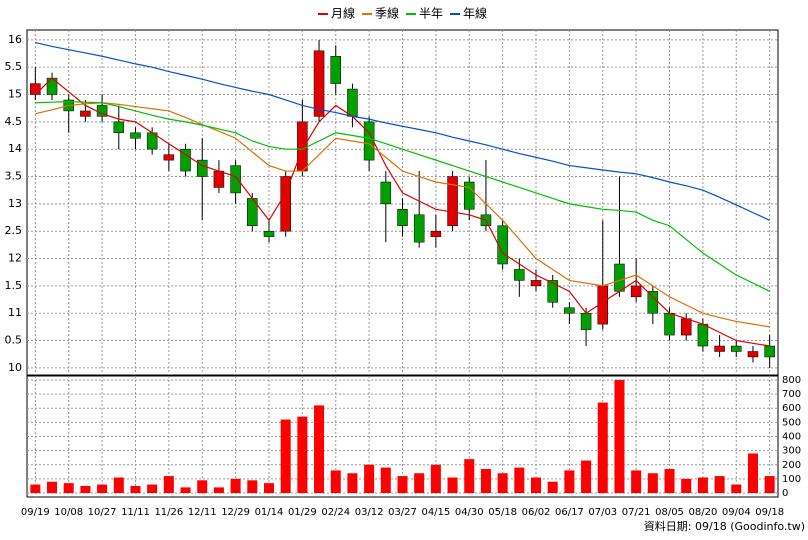 This screenshot has height=540, width=808. Describe the element at coordinates (785, 493) in the screenshot. I see `y2-tick-label: 0` at that location.